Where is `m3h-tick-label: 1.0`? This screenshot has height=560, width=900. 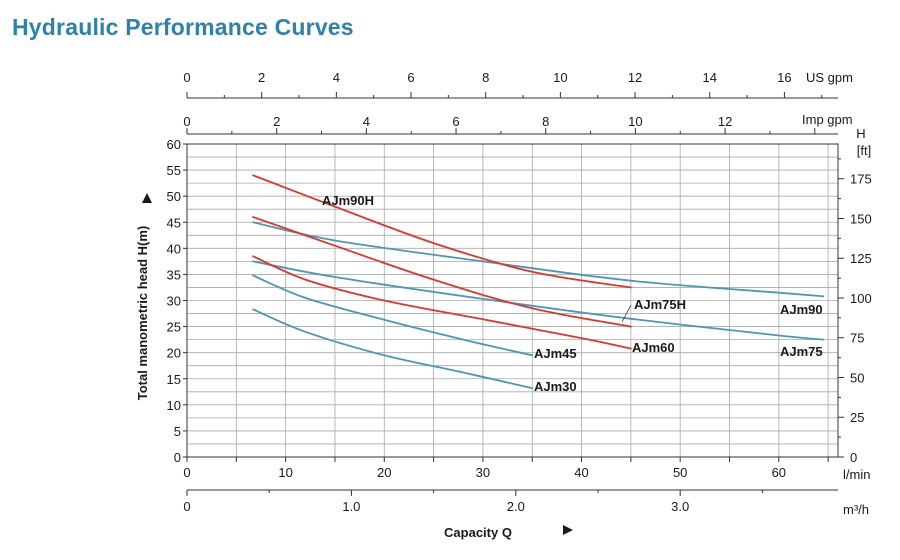
m3h-tick-label: 1.0 is located at coordinates (351, 506).